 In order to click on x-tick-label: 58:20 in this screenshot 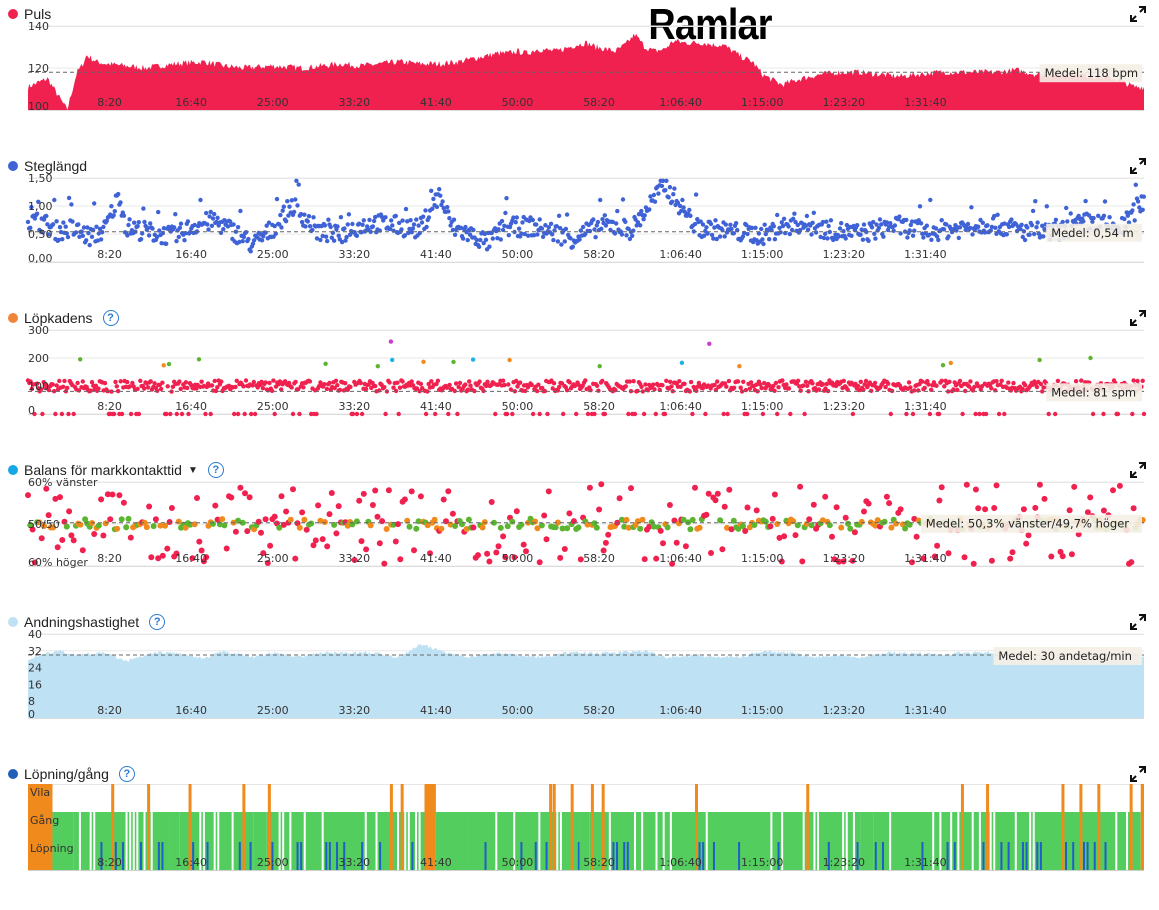, I will do `click(599, 862)`.